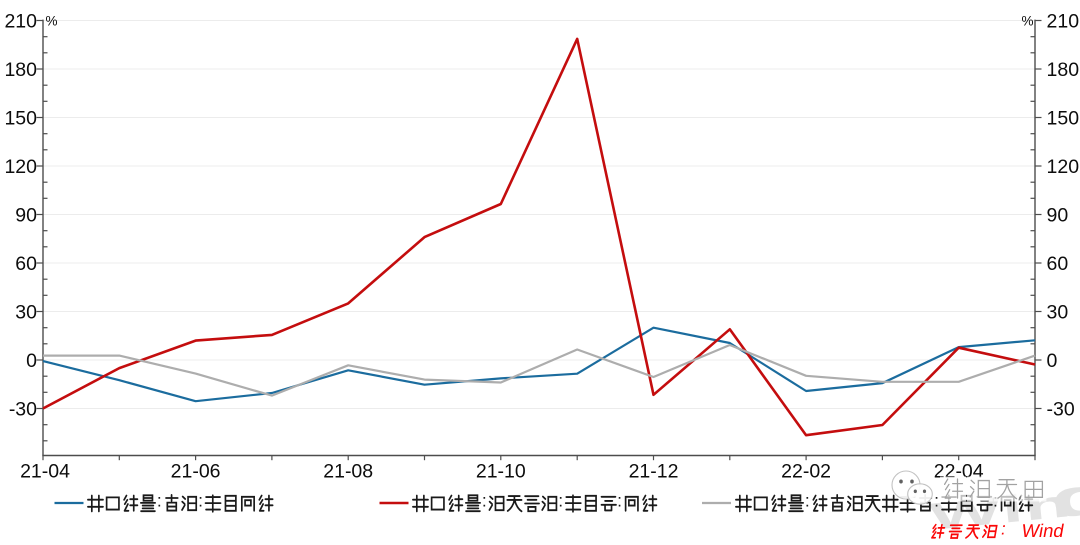 The height and width of the screenshot is (545, 1080). I want to click on svg-text: Wind, so click(1043, 530).